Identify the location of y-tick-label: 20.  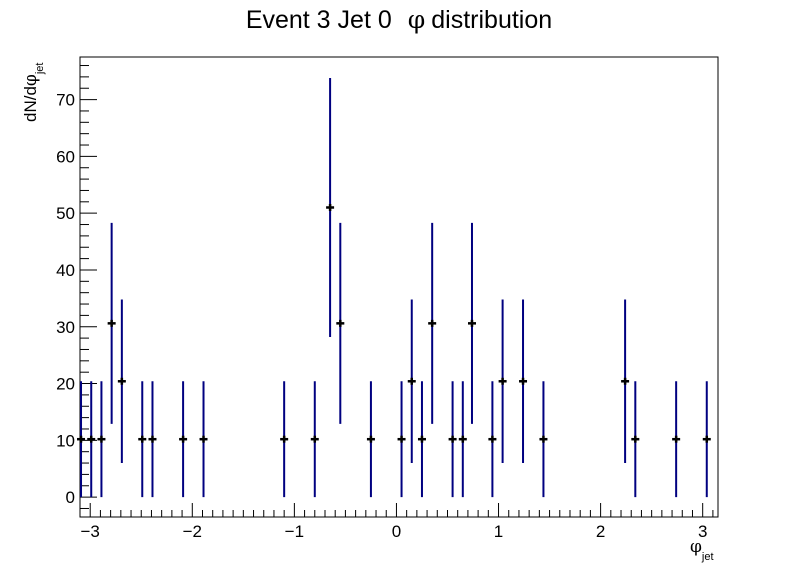
(65, 384).